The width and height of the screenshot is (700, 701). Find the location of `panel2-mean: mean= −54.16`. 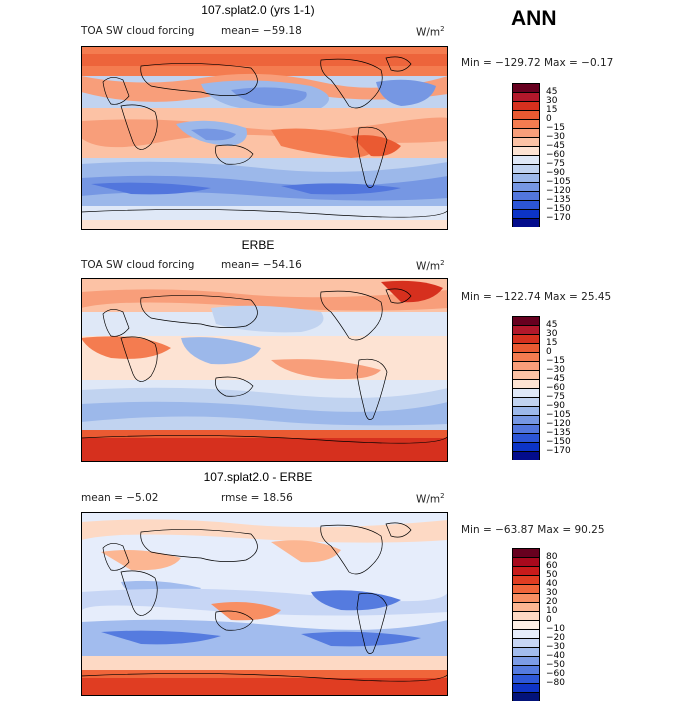

panel2-mean: mean= −54.16 is located at coordinates (261, 265).